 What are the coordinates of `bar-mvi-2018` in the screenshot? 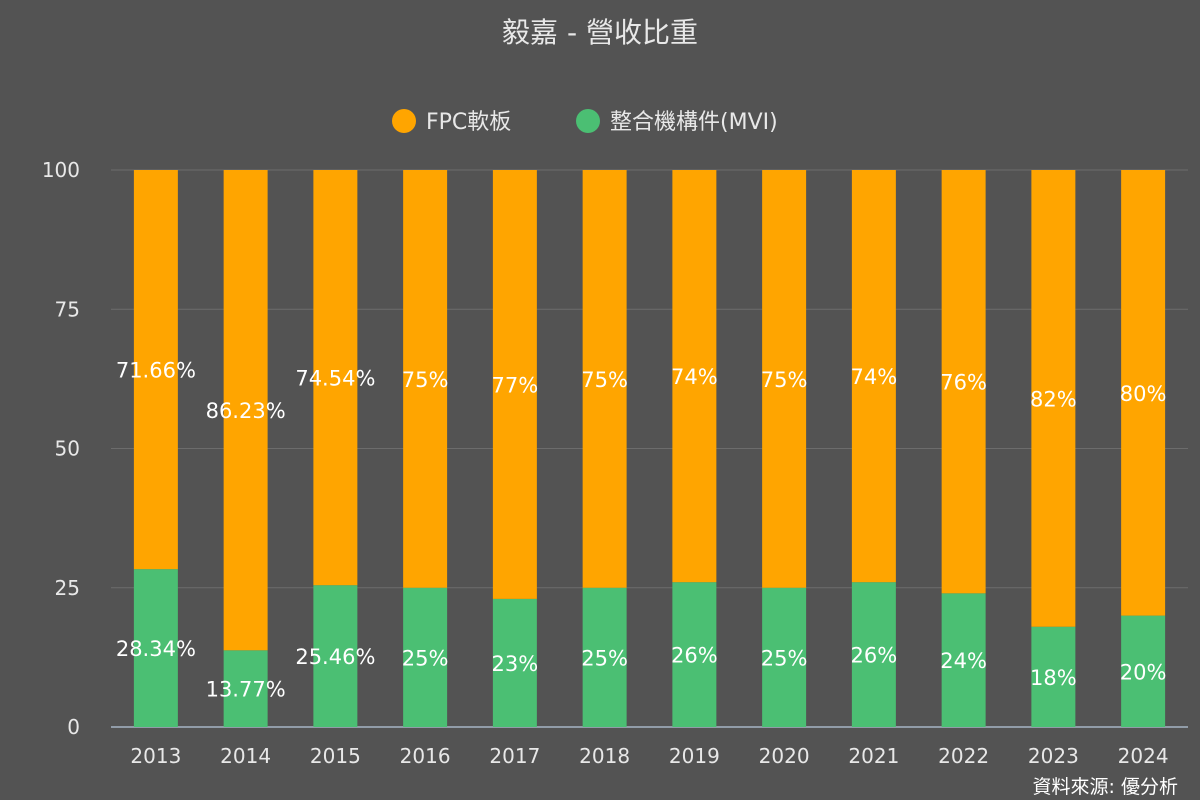 It's located at (604, 657).